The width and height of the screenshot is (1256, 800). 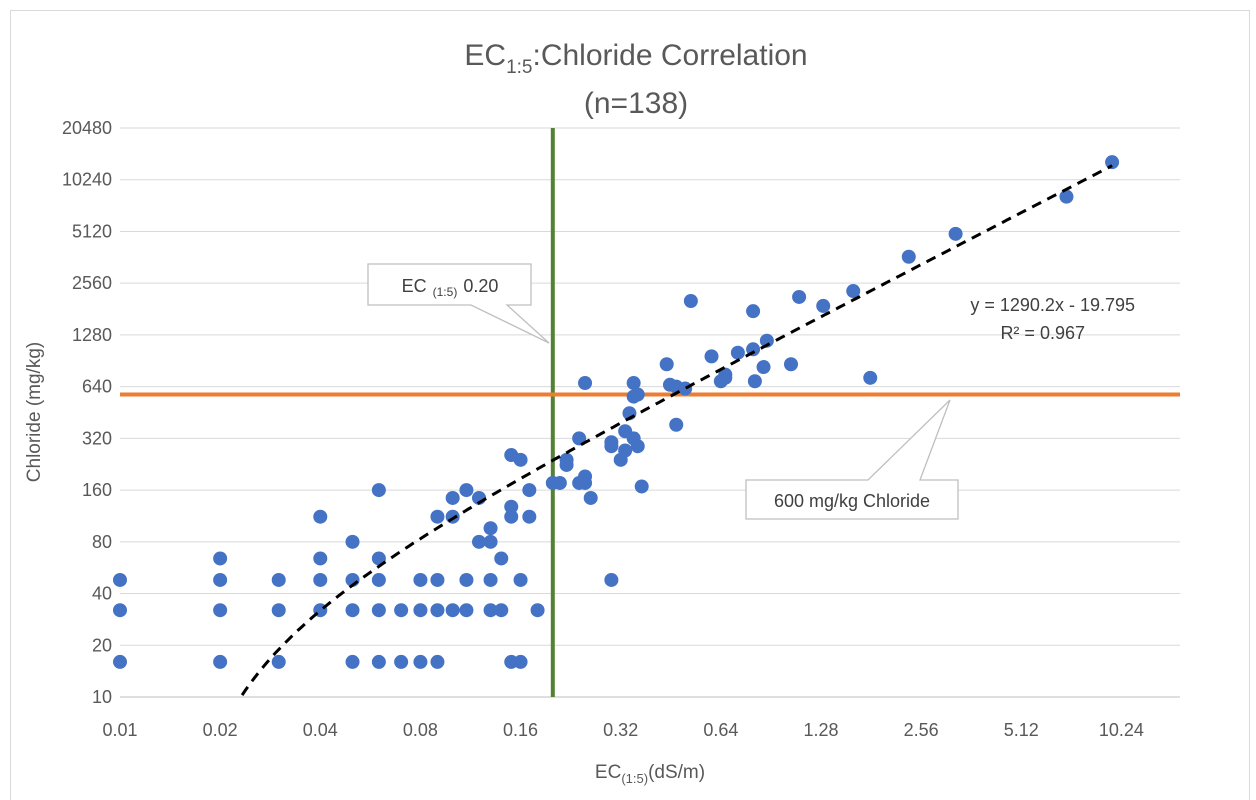 I want to click on chloride-callout: 600 mg/kg Chloride, so click(x=852, y=459).